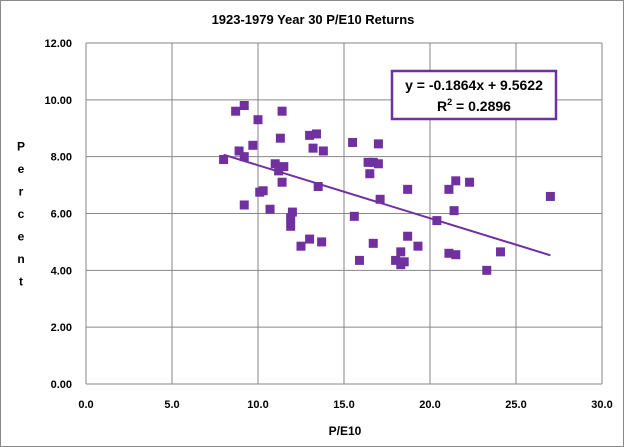  I want to click on r-squared: R2 = 0.2896, so click(474, 105).